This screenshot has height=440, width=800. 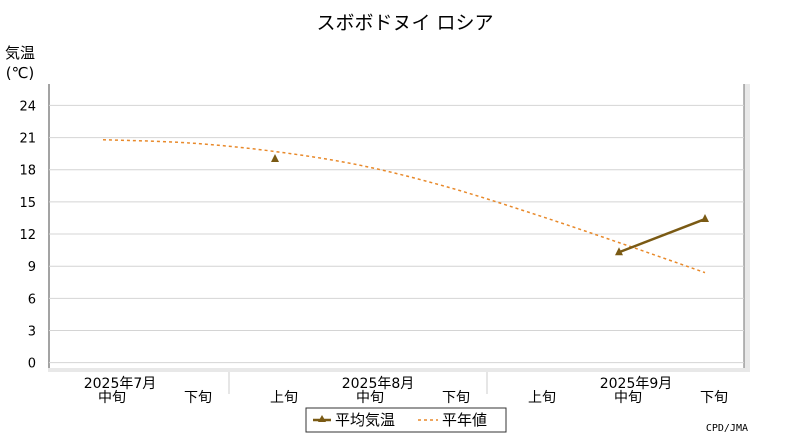 What do you see at coordinates (464, 420) in the screenshot?
I see `legend-label-normal: 平年値` at bounding box center [464, 420].